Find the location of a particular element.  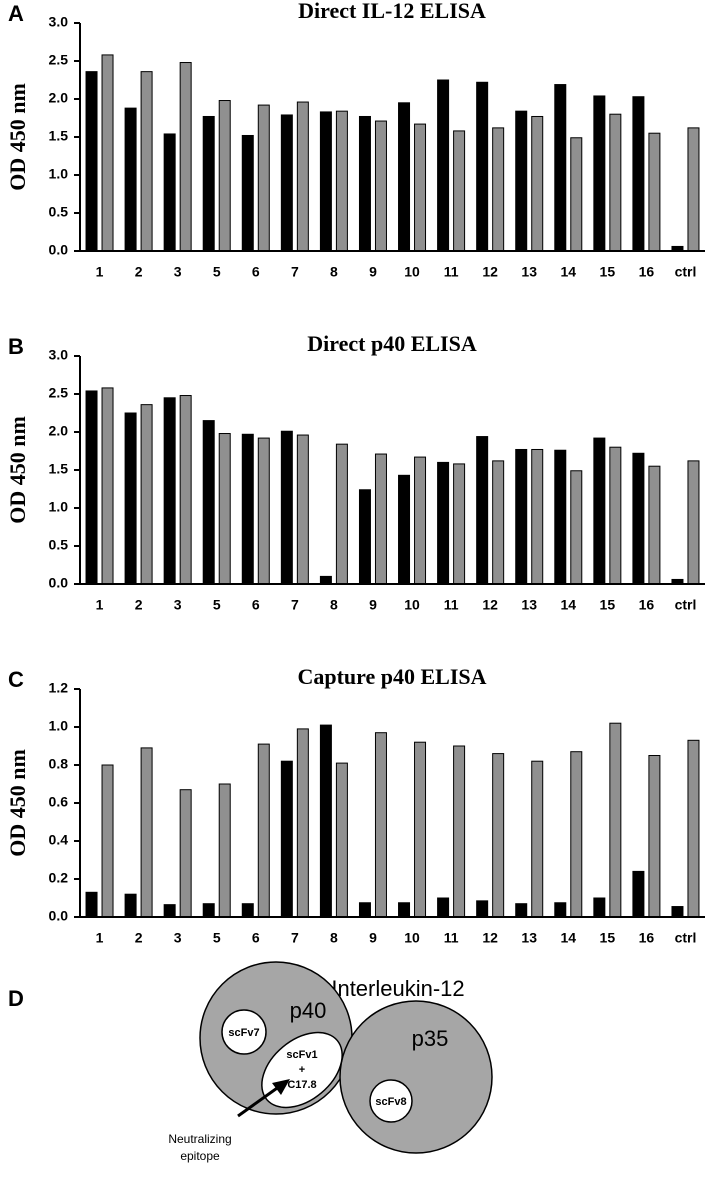

x-tick-label: 14 is located at coordinates (568, 272).